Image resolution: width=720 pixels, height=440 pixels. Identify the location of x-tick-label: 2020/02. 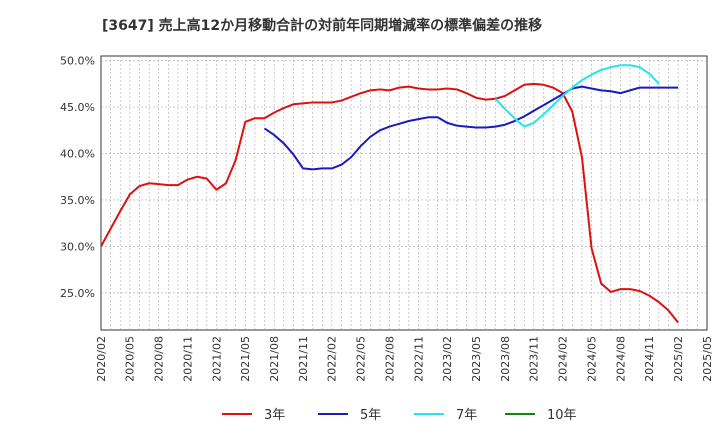
(101, 359).